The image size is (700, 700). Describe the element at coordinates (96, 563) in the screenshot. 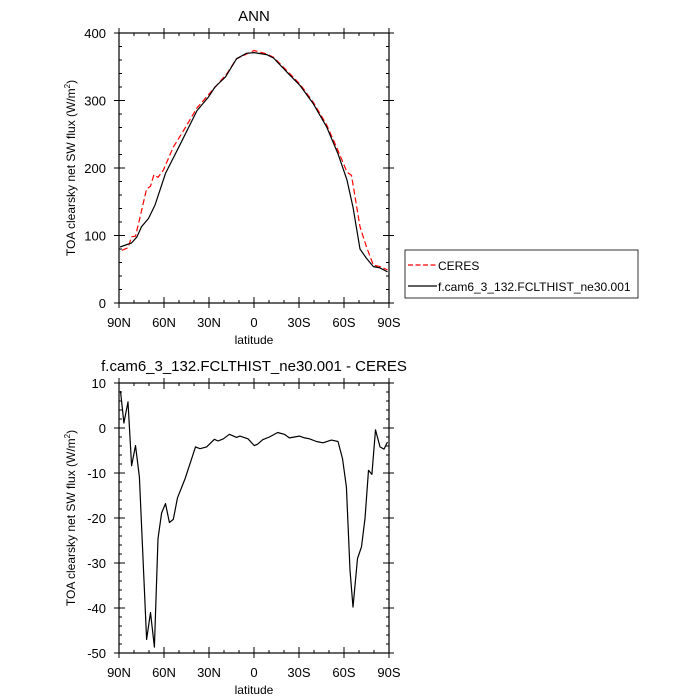

I see `y-tick-label: -30` at that location.